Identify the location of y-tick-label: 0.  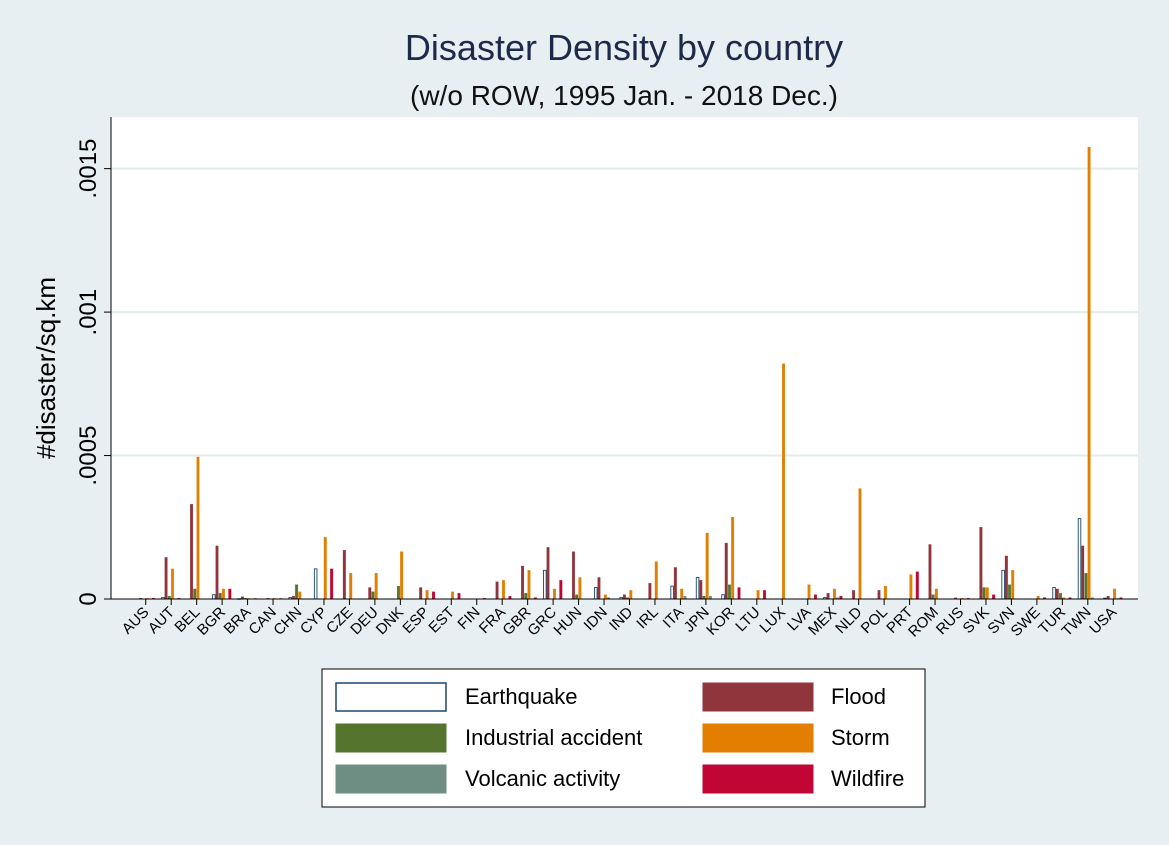
(88, 598).